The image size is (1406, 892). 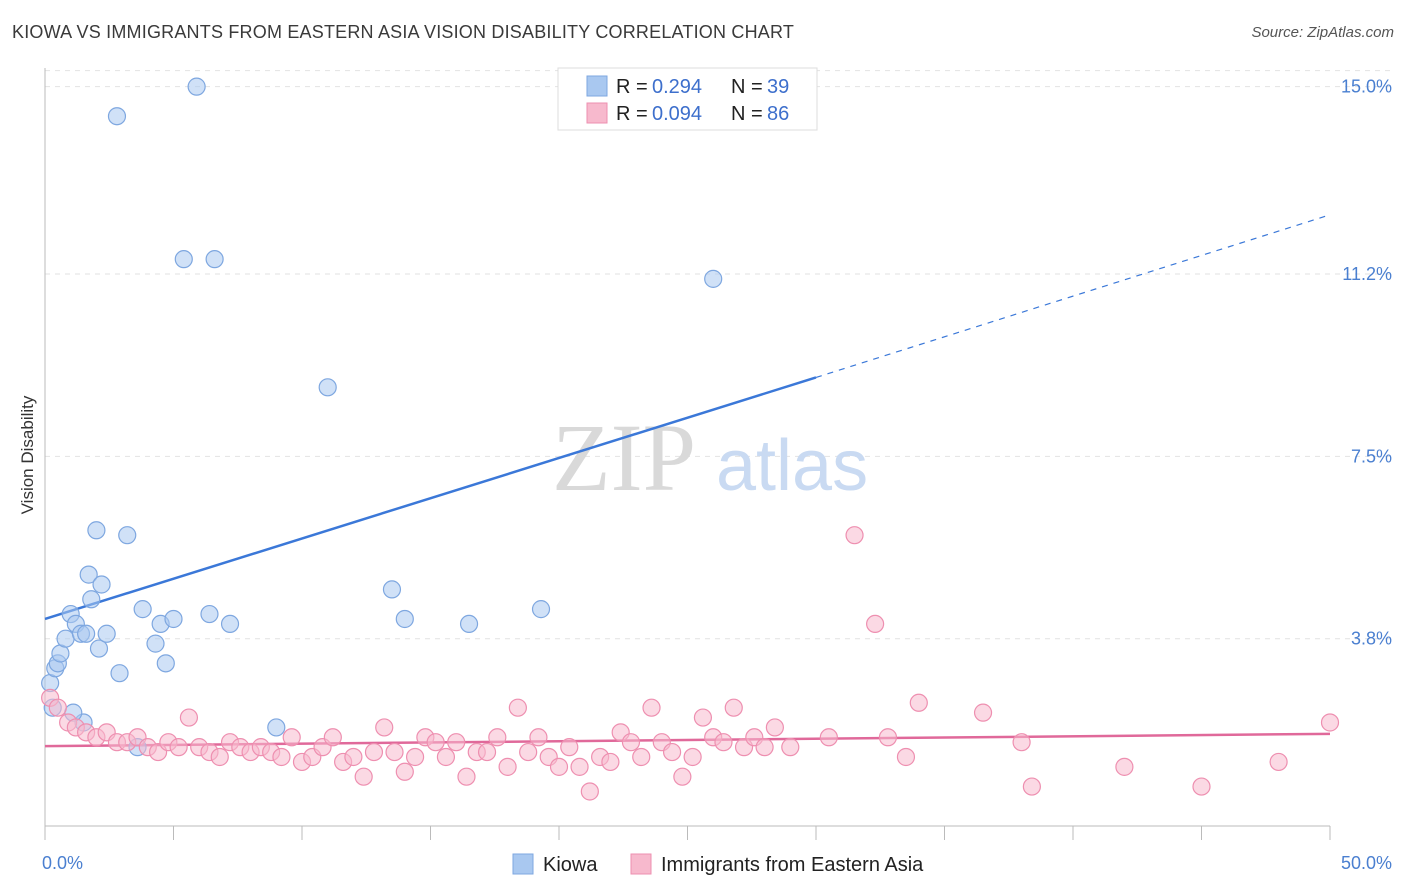 What do you see at coordinates (687, 99) in the screenshot?
I see `legend-stats: R = 0.294 N = 39 R = 0.094 N = 86` at bounding box center [687, 99].